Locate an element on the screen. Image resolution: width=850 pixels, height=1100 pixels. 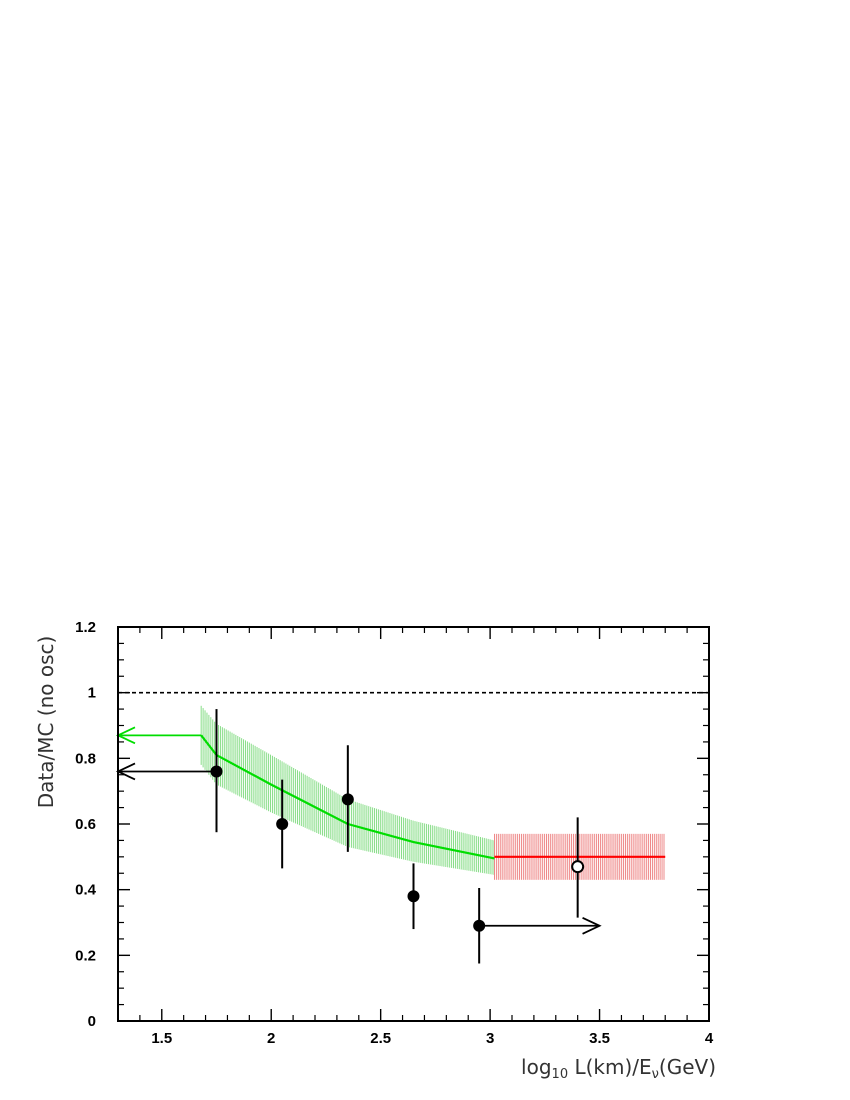
y-tick-label: 0.2 is located at coordinates (85, 955).